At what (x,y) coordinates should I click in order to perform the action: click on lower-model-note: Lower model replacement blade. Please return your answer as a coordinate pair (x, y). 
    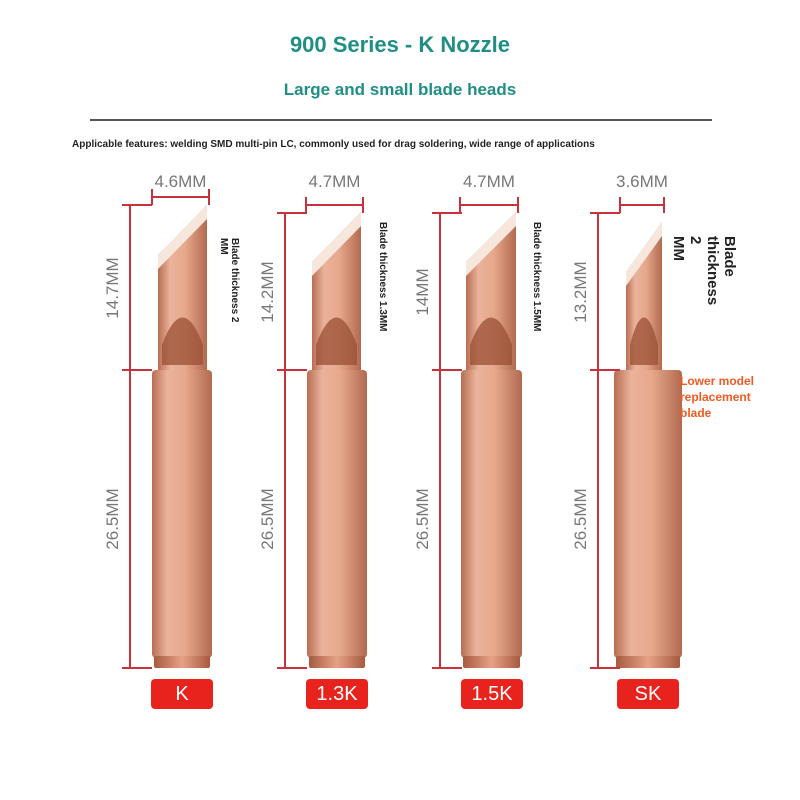
    Looking at the image, I should click on (717, 397).